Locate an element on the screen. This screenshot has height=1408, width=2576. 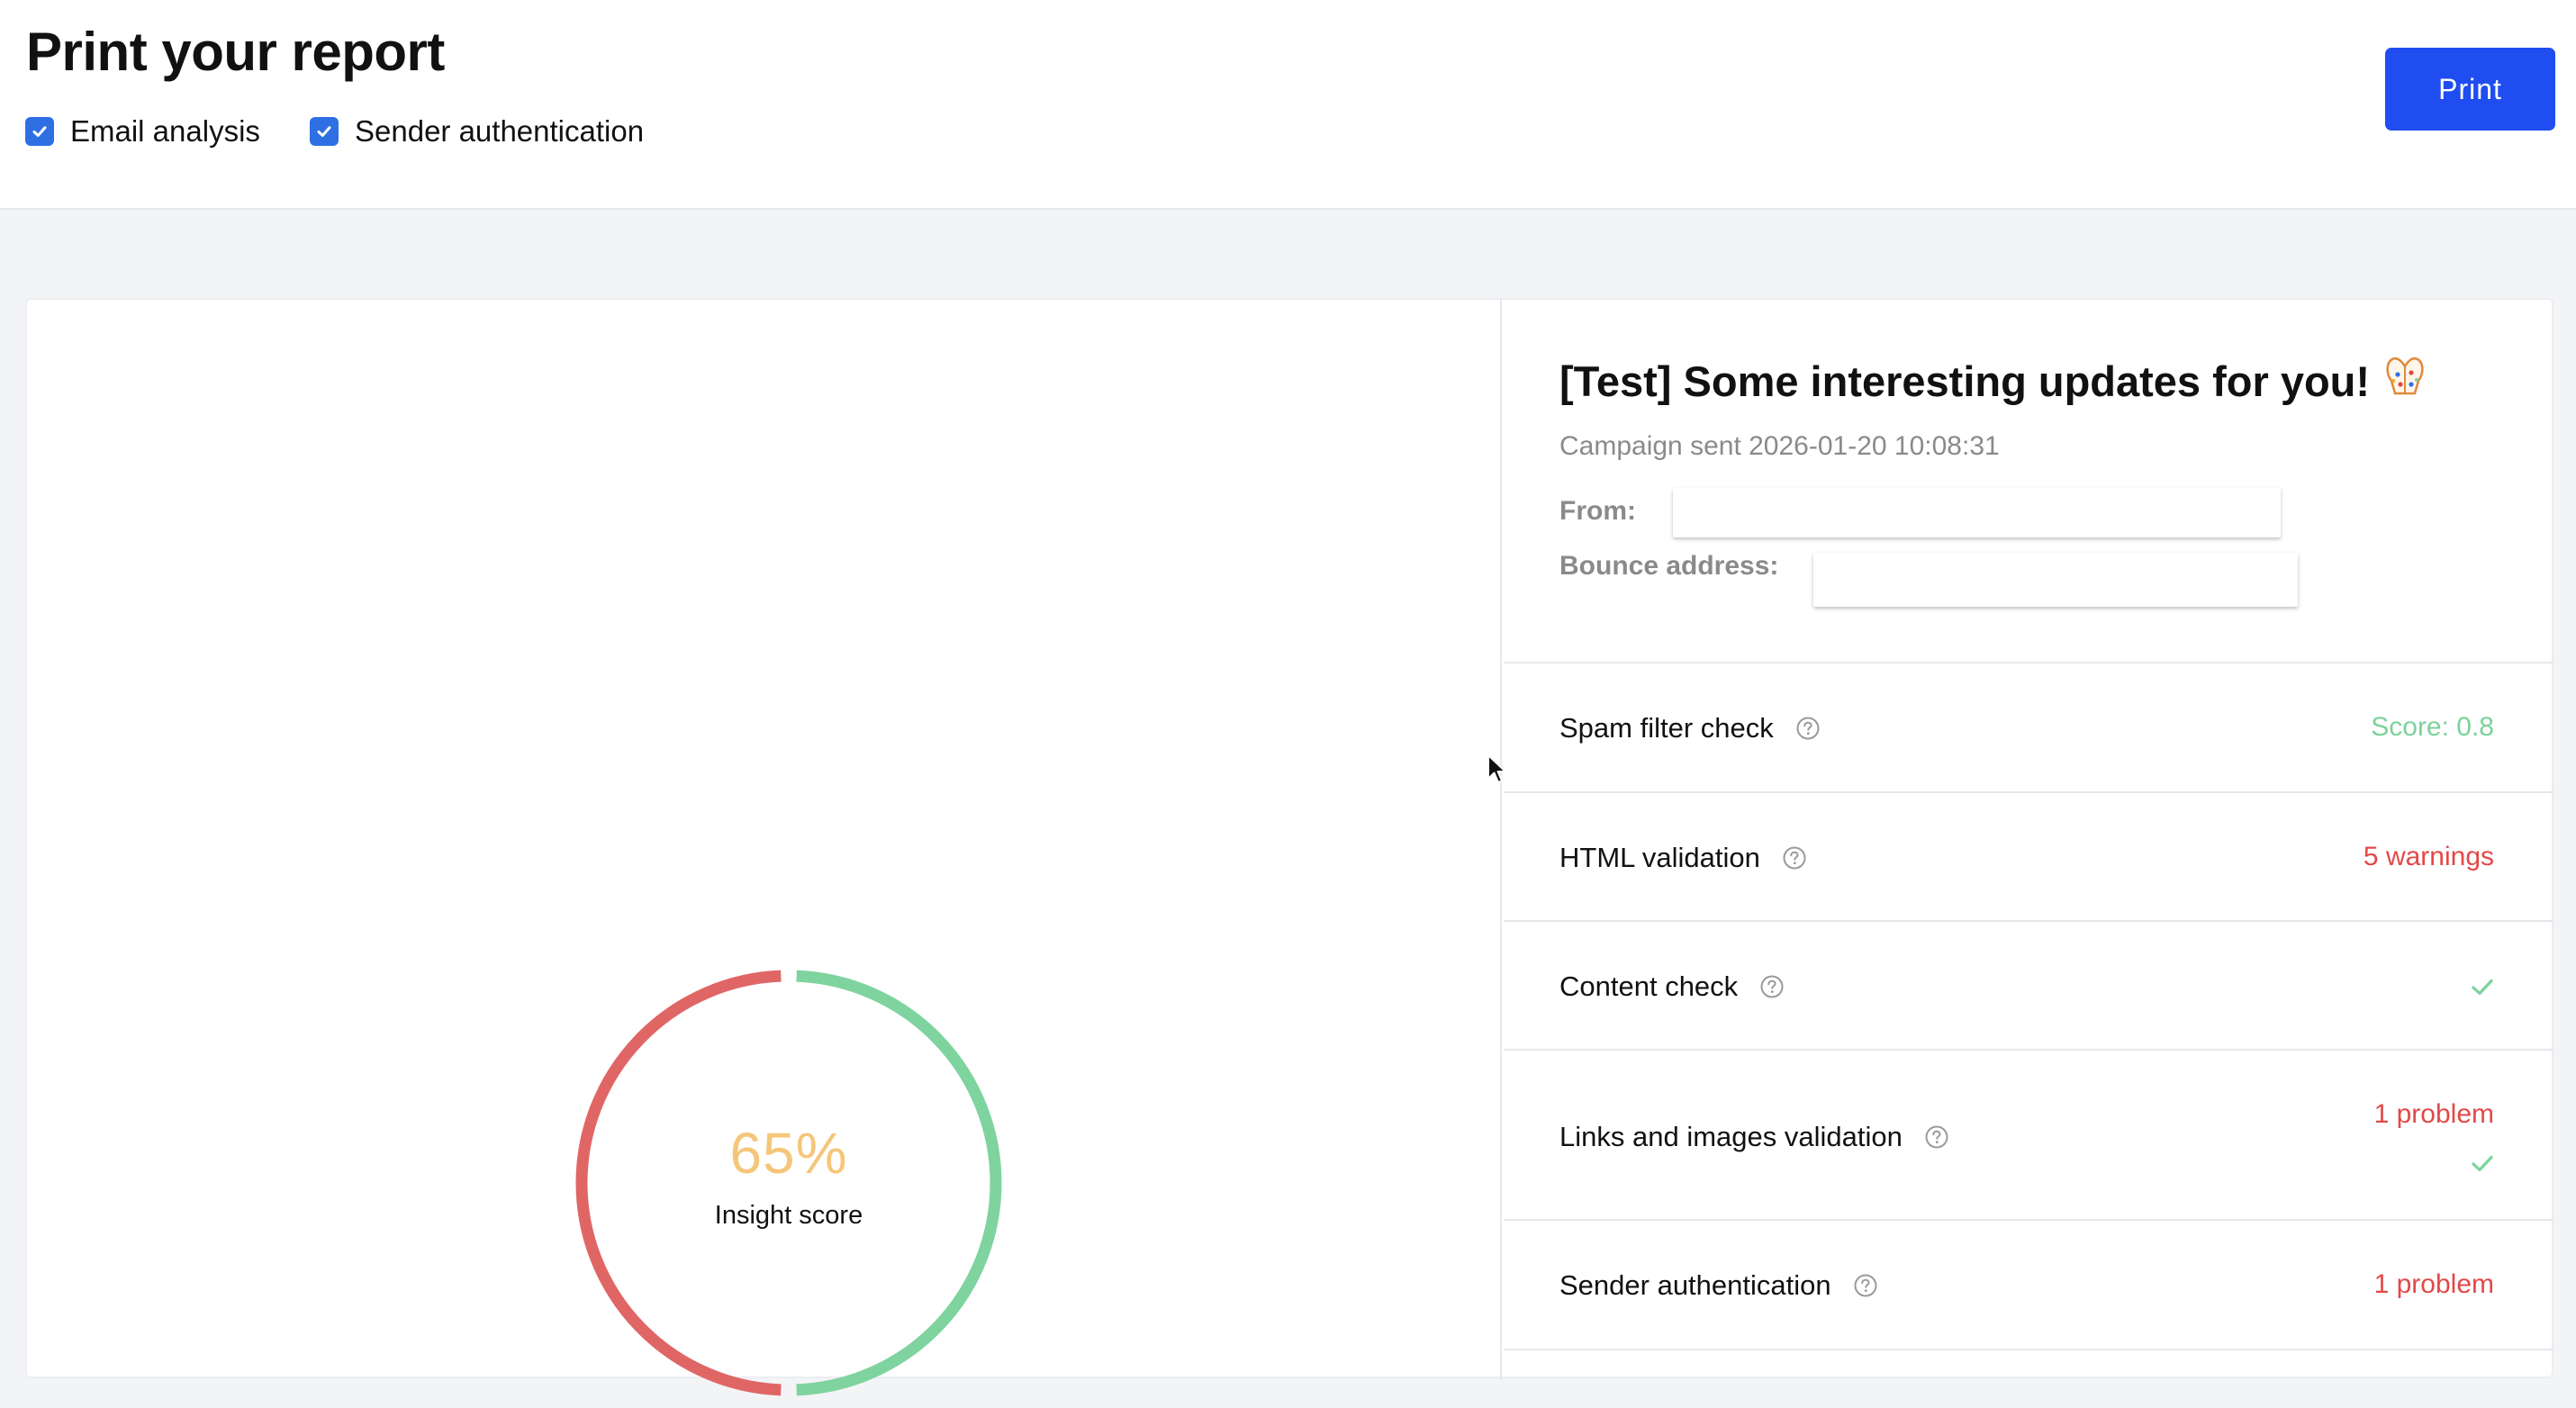
email-analysis-label: Email analysis is located at coordinates (165, 131).